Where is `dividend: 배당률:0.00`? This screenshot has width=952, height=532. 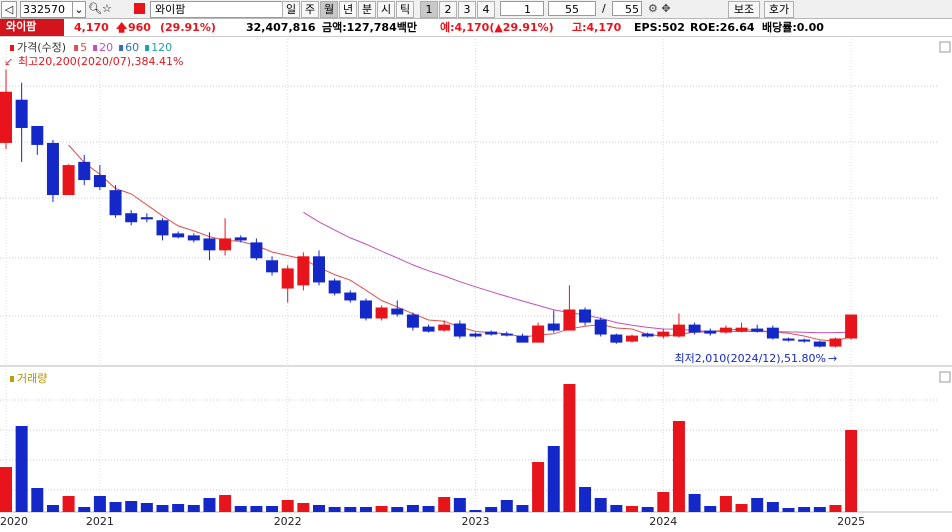
dividend: 배당률:0.00 is located at coordinates (793, 27).